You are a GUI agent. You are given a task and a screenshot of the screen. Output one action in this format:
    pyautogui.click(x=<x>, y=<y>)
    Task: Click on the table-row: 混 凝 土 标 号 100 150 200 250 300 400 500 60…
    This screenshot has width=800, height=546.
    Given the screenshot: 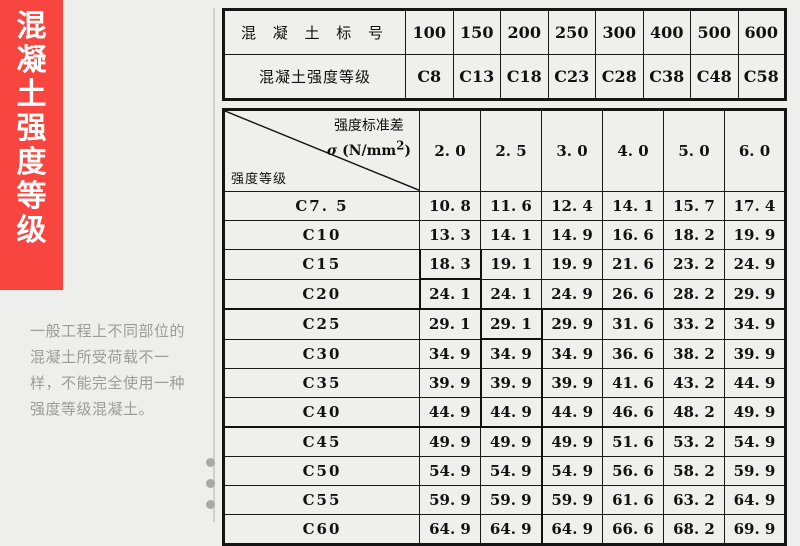 What is the action you would take?
    pyautogui.click(x=504, y=32)
    